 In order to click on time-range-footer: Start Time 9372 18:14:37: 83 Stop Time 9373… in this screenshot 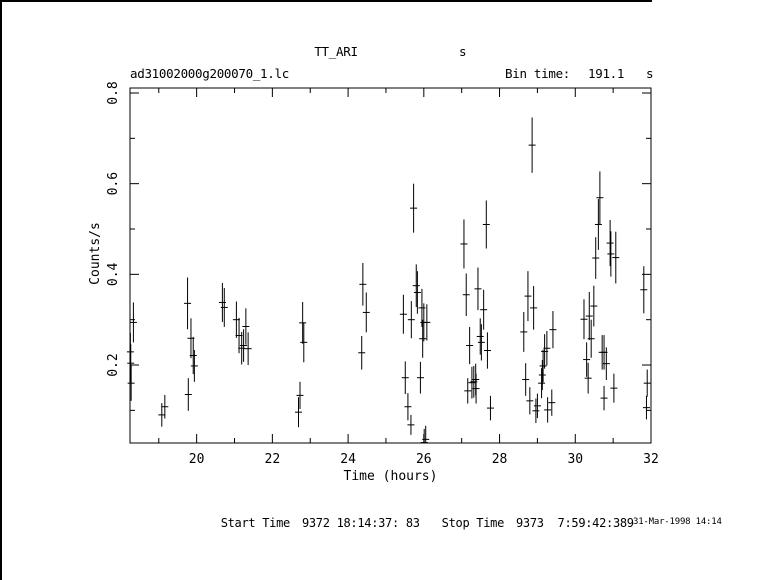, I will do `click(413, 523)`.